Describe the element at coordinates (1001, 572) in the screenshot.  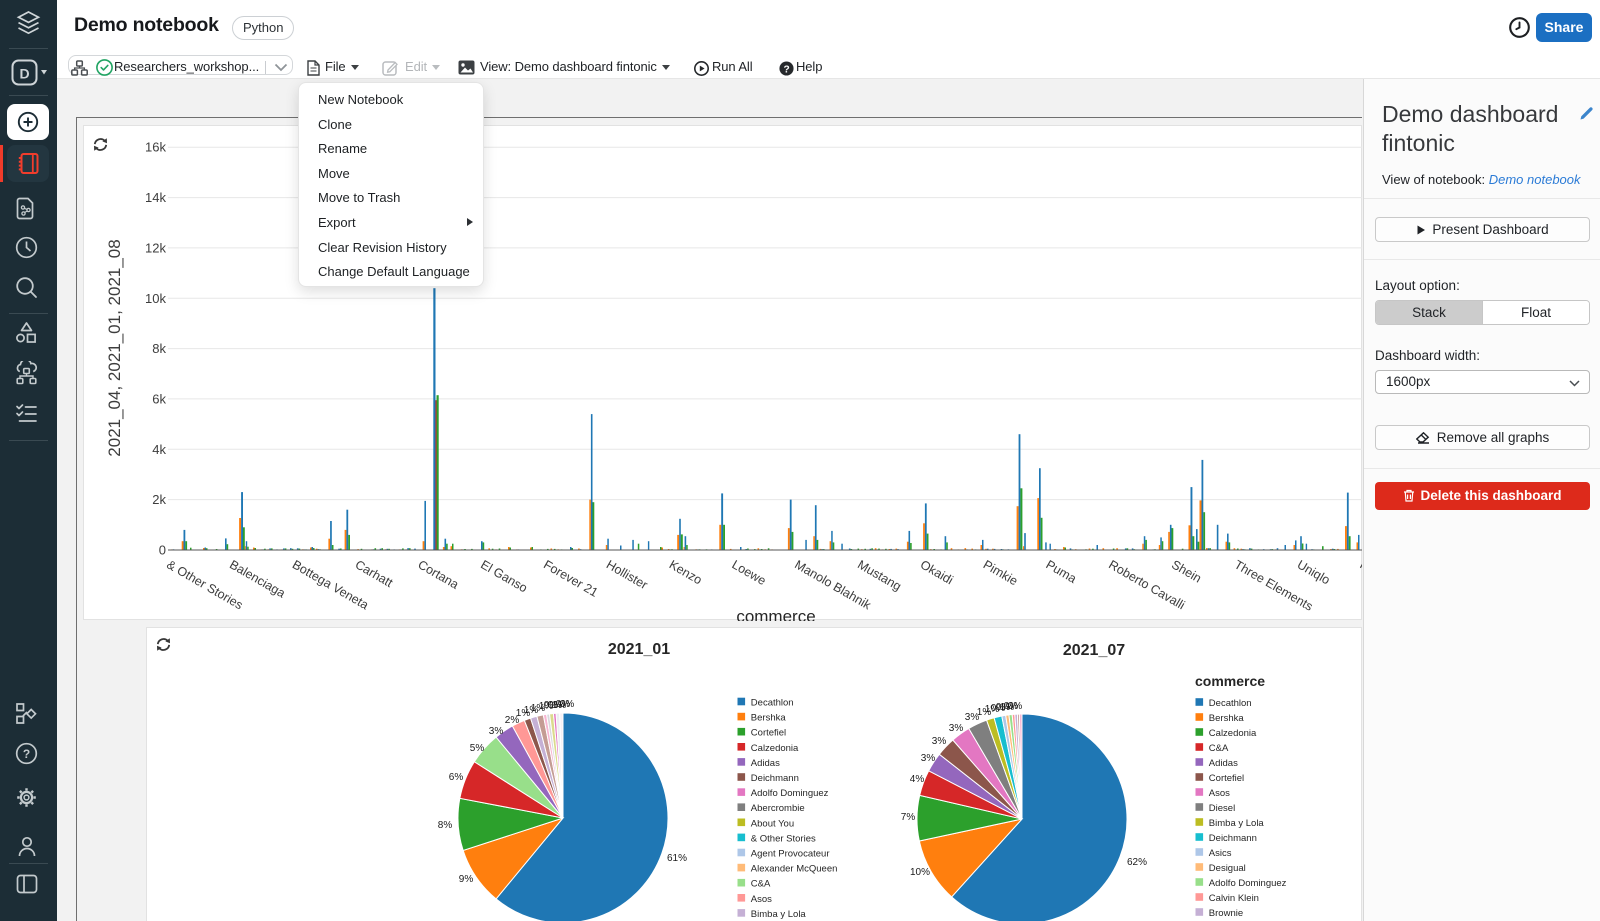
I see `svg-text: Pimkie` at that location.